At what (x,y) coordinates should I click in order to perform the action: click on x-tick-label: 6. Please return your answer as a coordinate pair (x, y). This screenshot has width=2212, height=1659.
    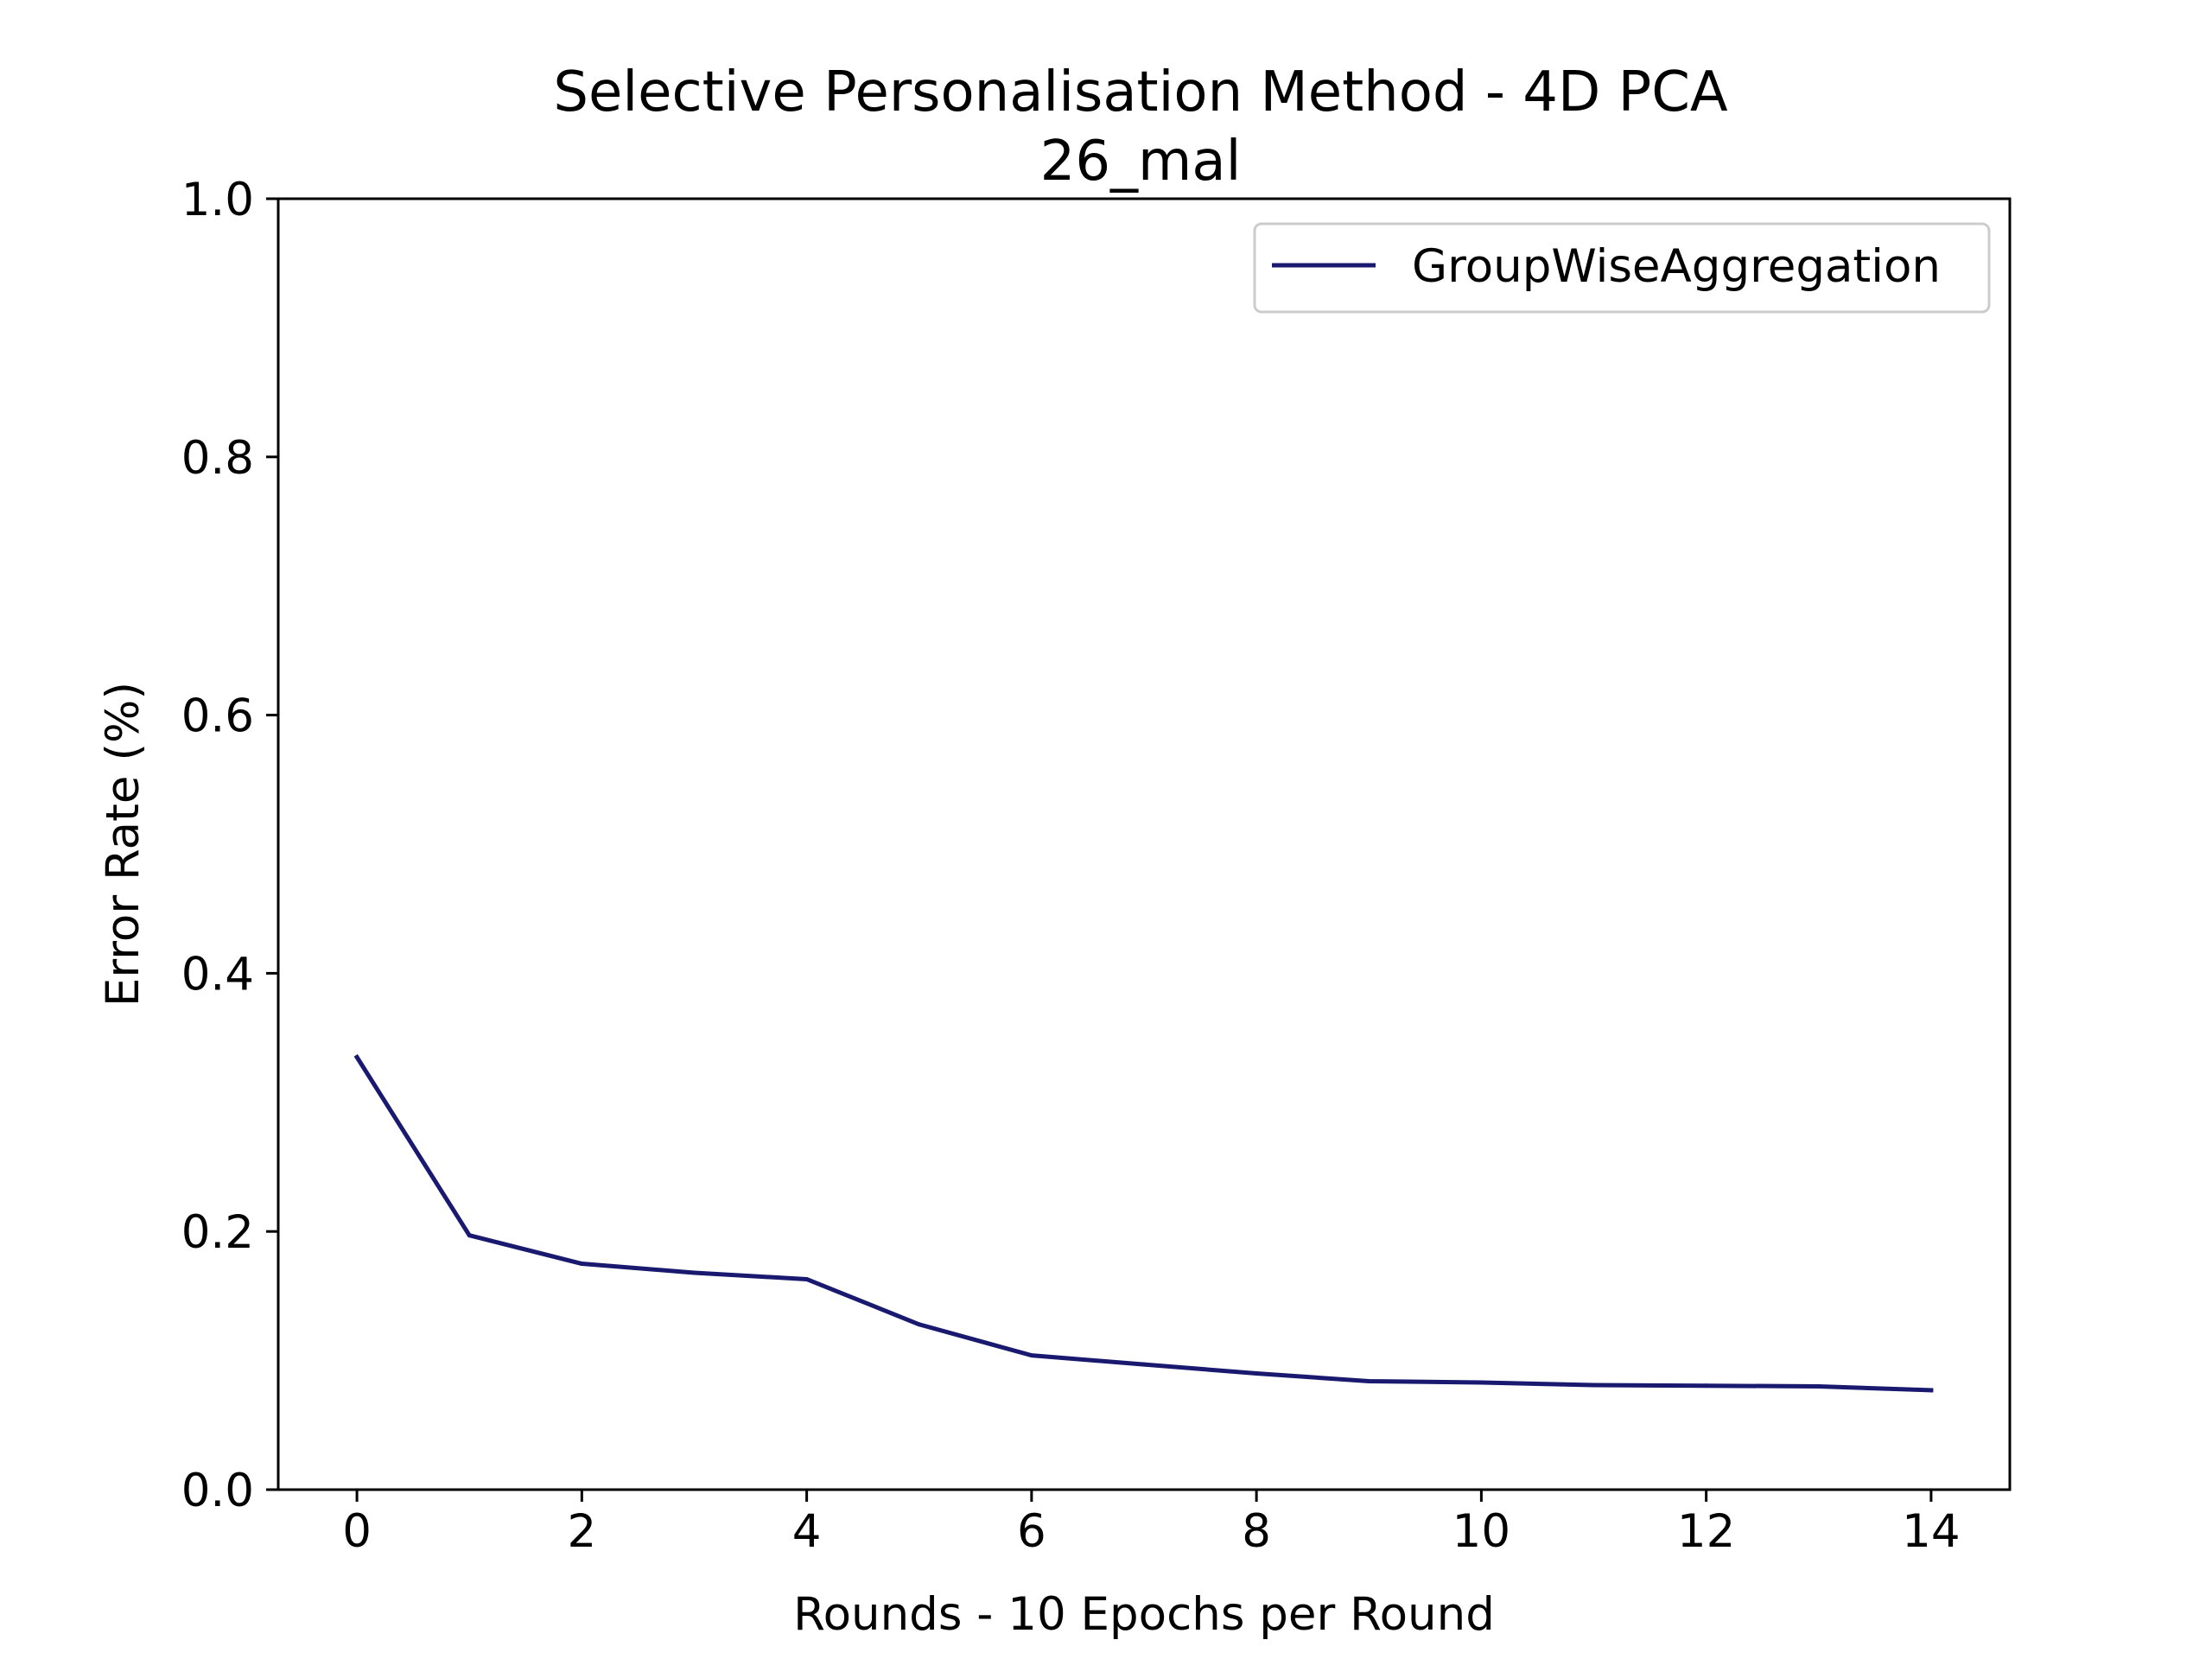
    Looking at the image, I should click on (1031, 1531).